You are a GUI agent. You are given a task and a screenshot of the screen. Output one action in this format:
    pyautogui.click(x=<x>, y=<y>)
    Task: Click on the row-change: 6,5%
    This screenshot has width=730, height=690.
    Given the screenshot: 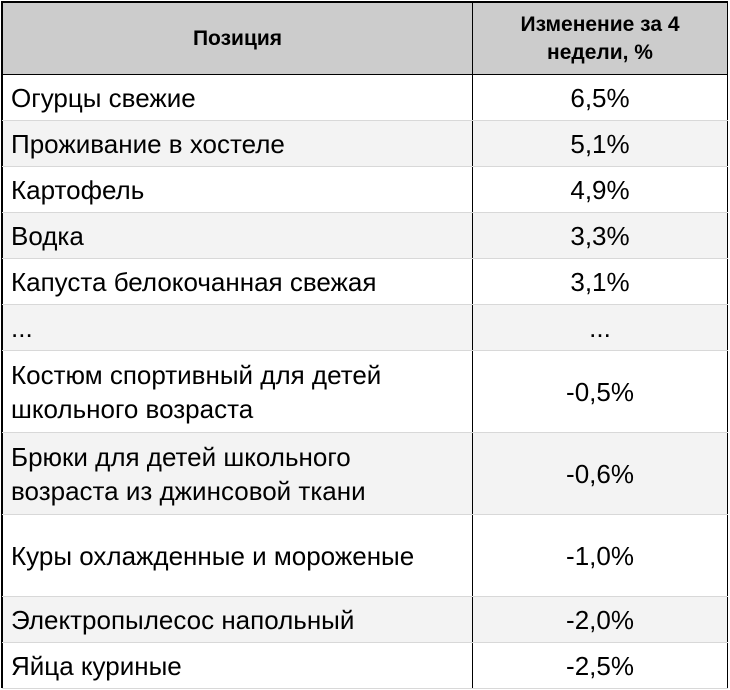 What is the action you would take?
    pyautogui.click(x=600, y=97)
    